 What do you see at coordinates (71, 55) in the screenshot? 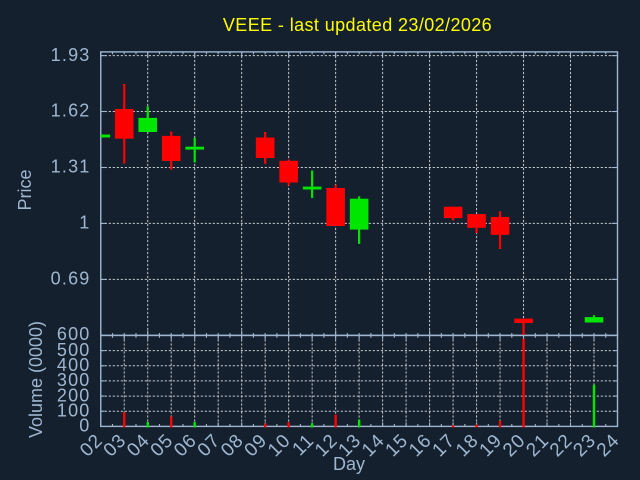
I see `svg-text: 1.93` at bounding box center [71, 55].